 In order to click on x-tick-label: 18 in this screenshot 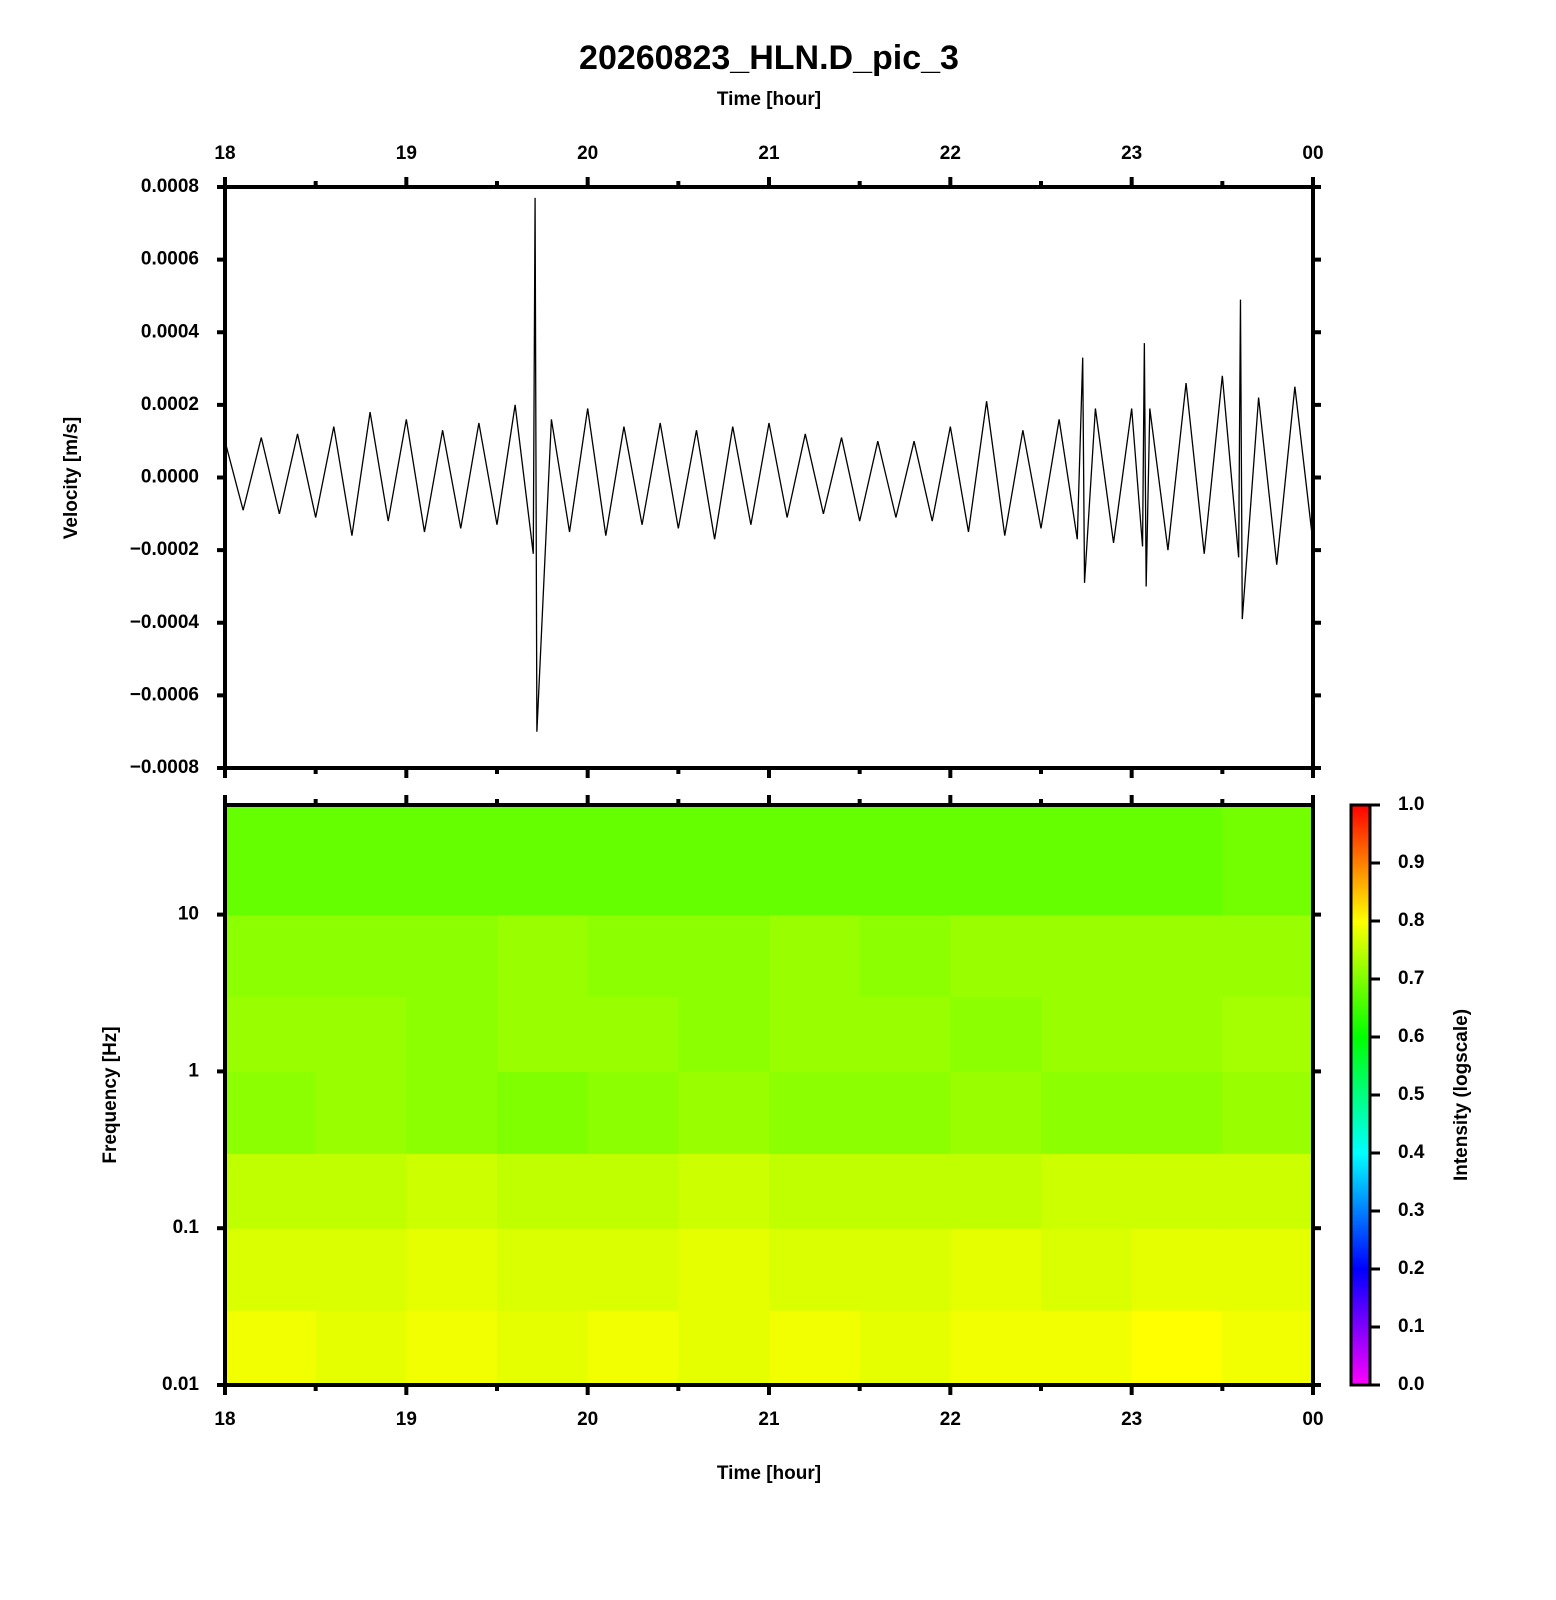, I will do `click(224, 153)`.